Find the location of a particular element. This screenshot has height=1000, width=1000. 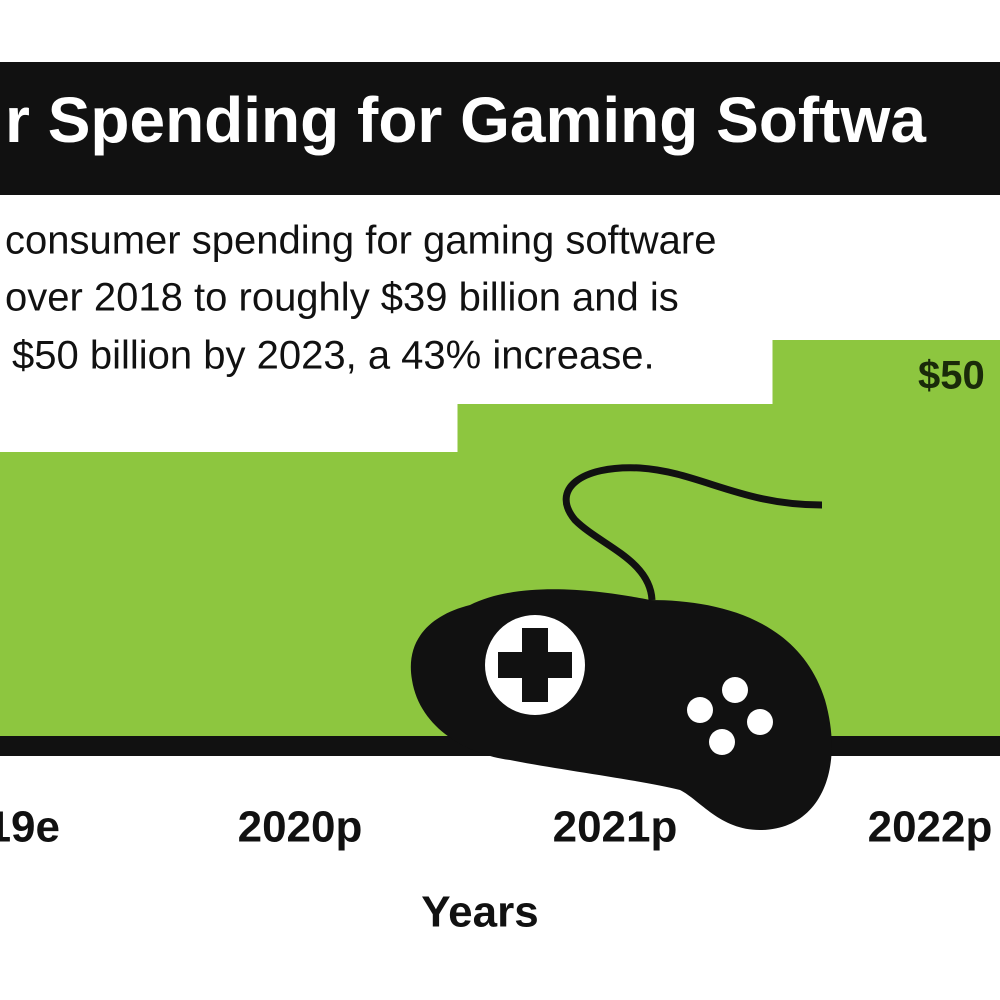

x-tick-label: 2021p is located at coordinates (615, 827).